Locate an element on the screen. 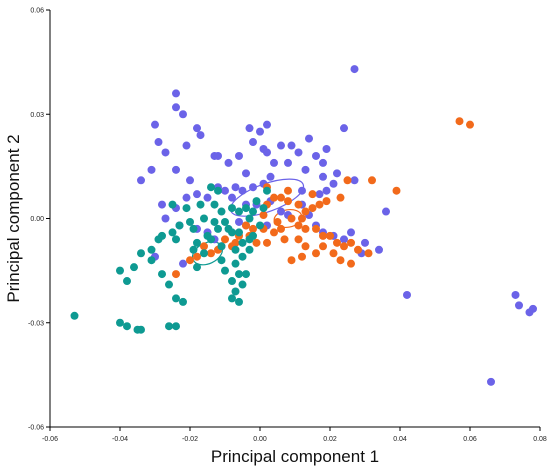  x-tick-label: 0.04 is located at coordinates (400, 439).